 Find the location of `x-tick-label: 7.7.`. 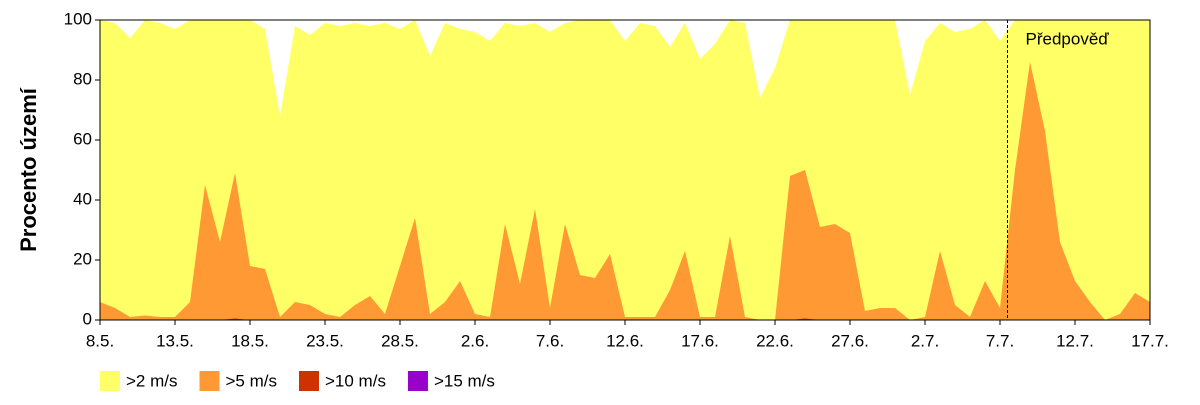

x-tick-label: 7.7. is located at coordinates (1000, 340).